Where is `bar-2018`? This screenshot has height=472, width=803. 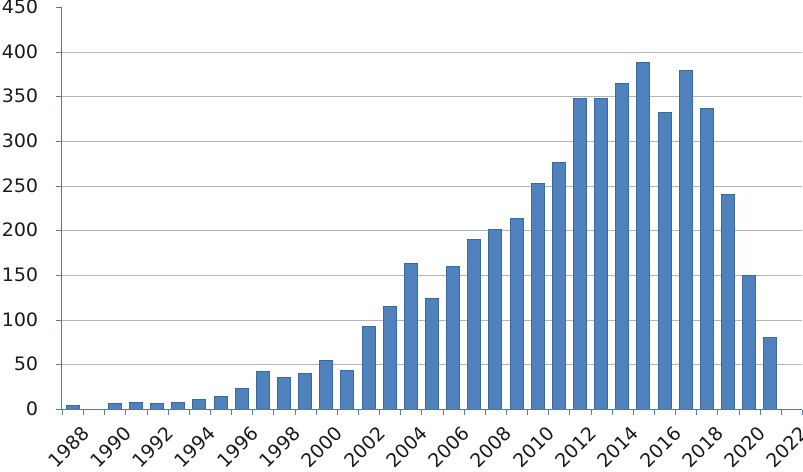 bar-2018 is located at coordinates (706, 258).